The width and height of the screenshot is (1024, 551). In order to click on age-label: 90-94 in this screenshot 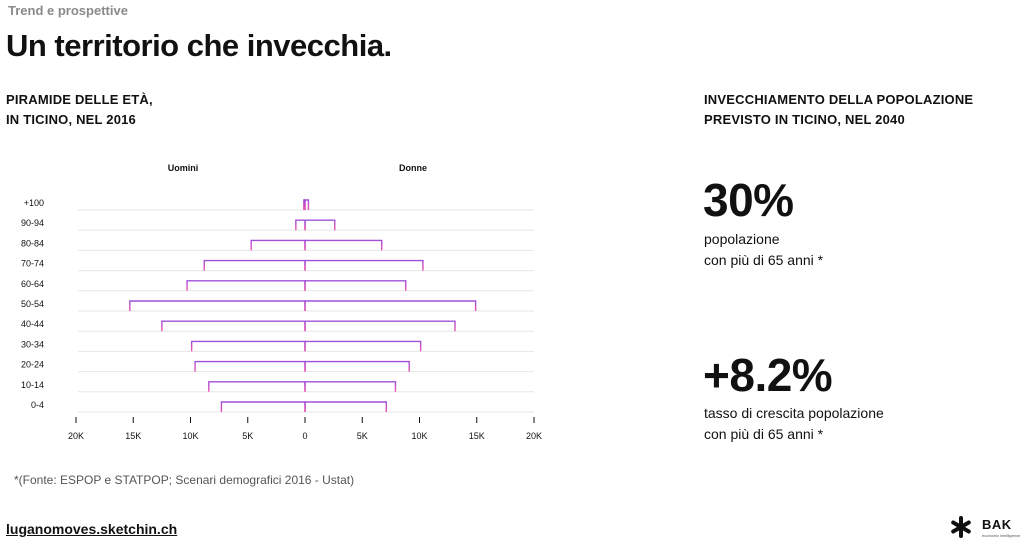, I will do `click(32, 223)`.